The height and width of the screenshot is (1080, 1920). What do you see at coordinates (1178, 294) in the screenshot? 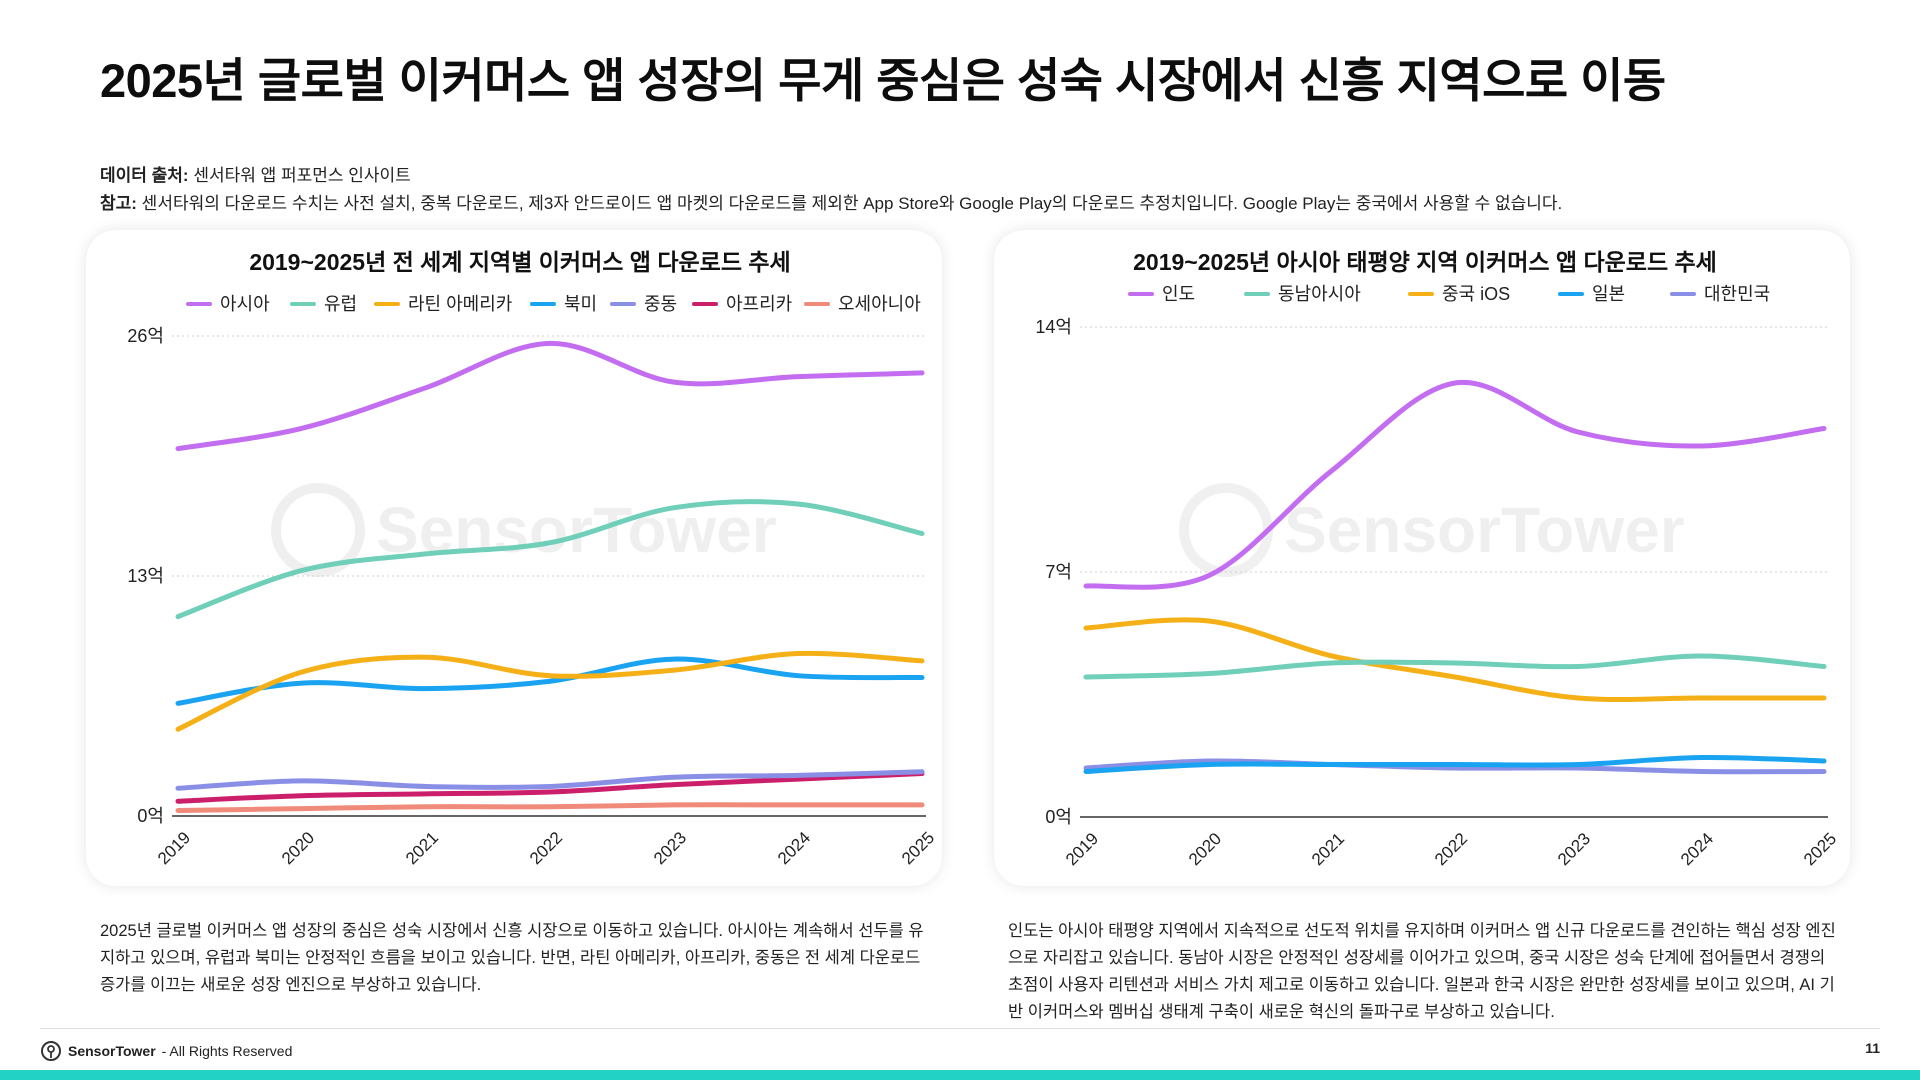
I see `legend-label: 인도` at bounding box center [1178, 294].